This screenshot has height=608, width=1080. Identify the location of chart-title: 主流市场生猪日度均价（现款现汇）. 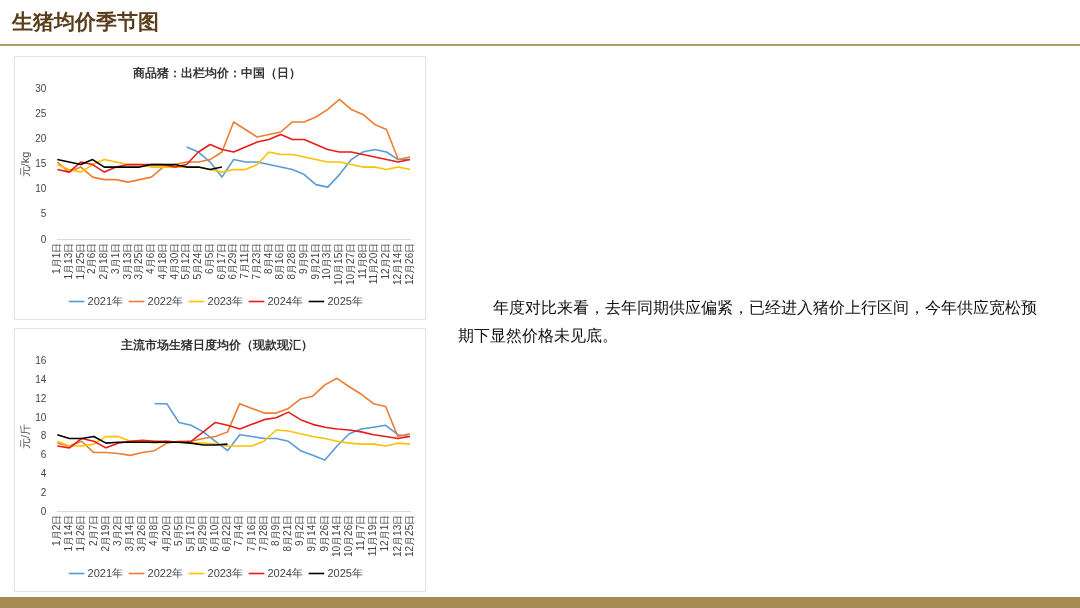
(216, 345).